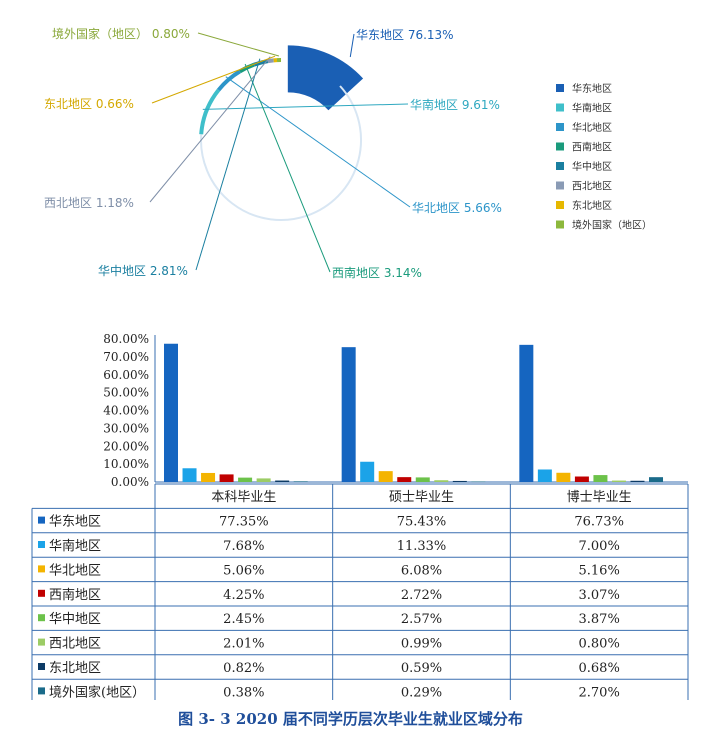  I want to click on table-cell-6-2: 0.68%, so click(599, 668).